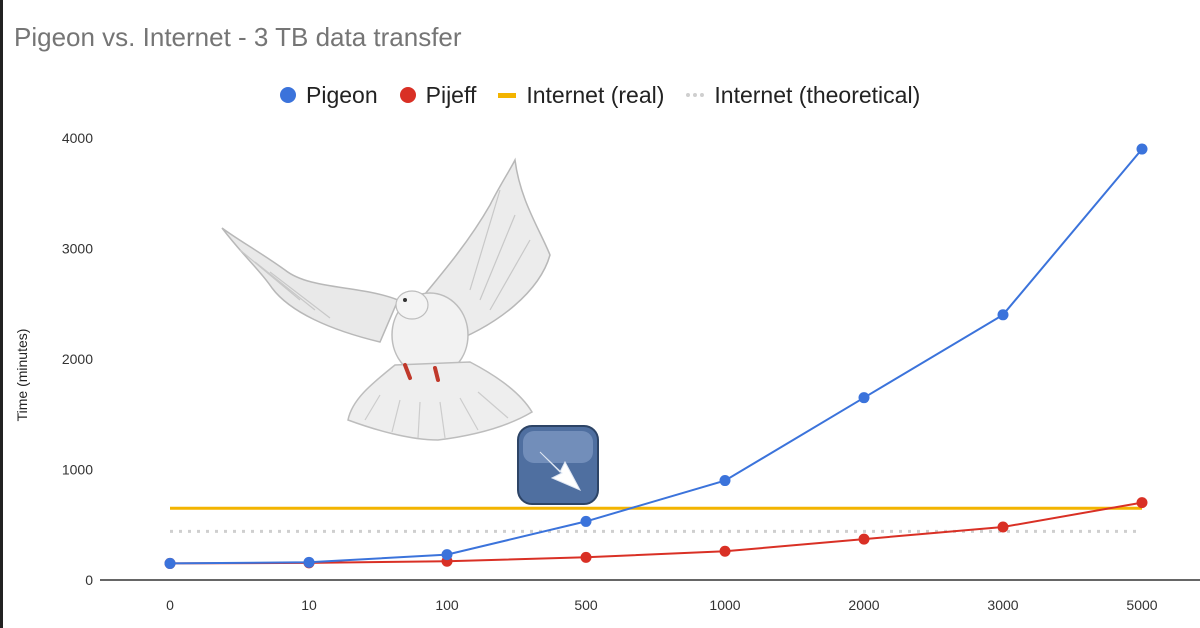 Image resolution: width=1200 pixels, height=628 pixels. Describe the element at coordinates (662, 605) in the screenshot. I see `x-axis-ticks: 0 10 100 500 1000 2000 3000 5000` at that location.